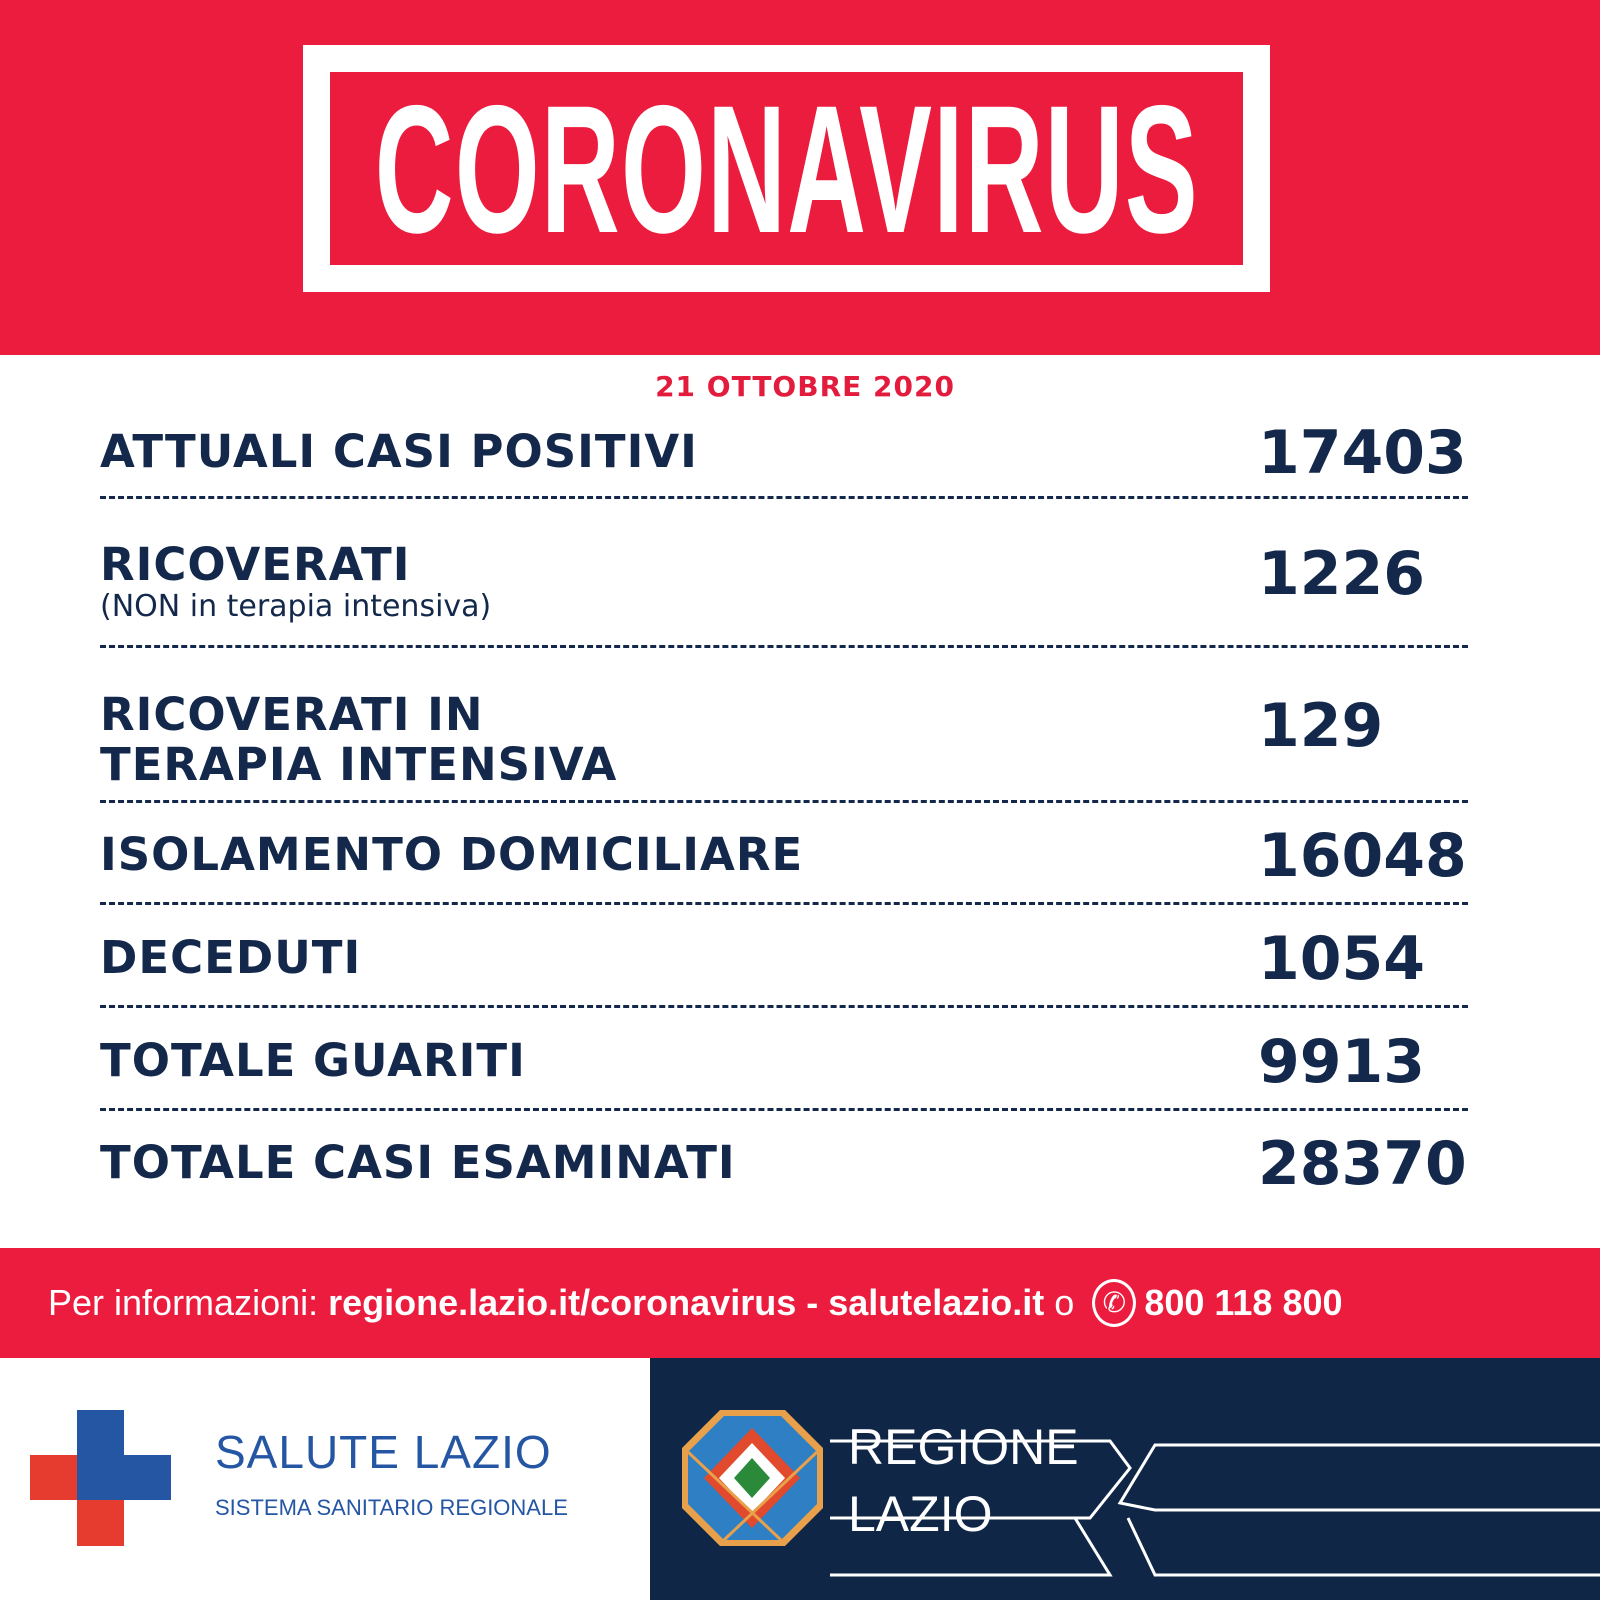 The width and height of the screenshot is (1600, 1600). I want to click on stat-value: 9913, so click(1341, 1062).